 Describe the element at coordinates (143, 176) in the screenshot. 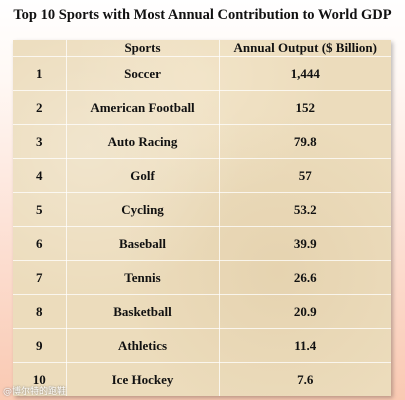

I see `sport-cell: Golf` at that location.